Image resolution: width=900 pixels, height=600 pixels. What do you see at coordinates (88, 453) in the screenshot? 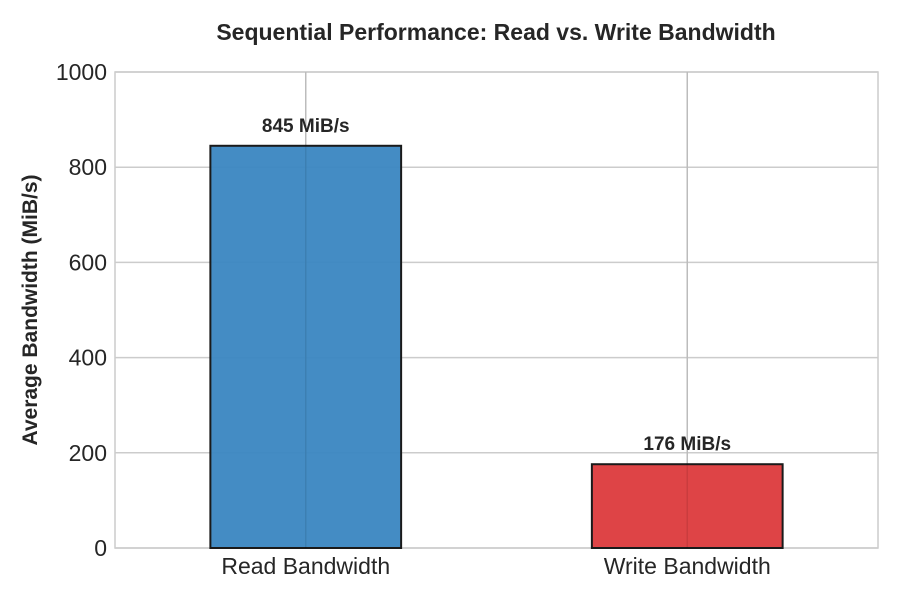
I see `y-tick-label: 200` at bounding box center [88, 453].